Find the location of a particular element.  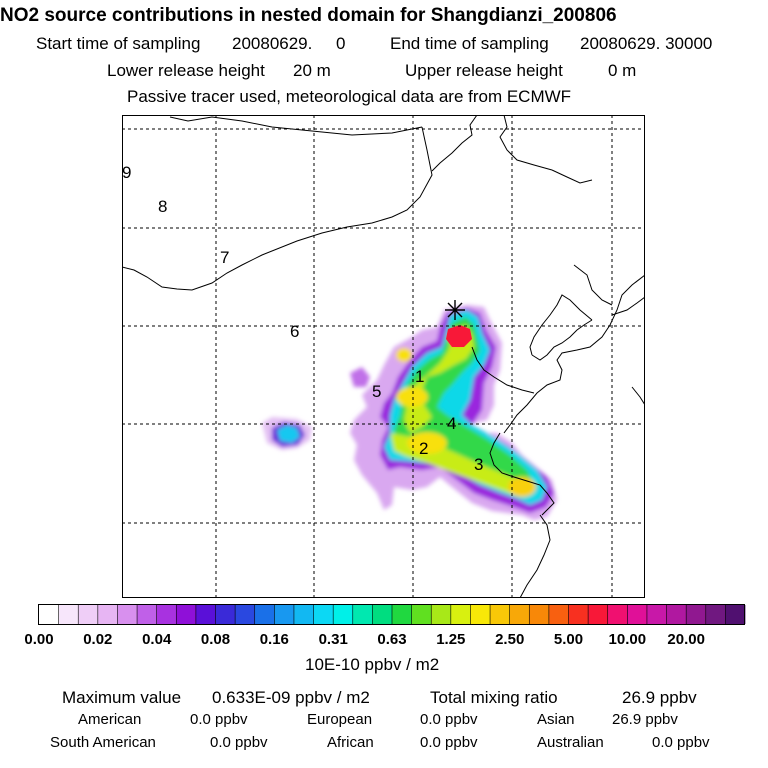

plume-halo-nw is located at coordinates (360, 377).